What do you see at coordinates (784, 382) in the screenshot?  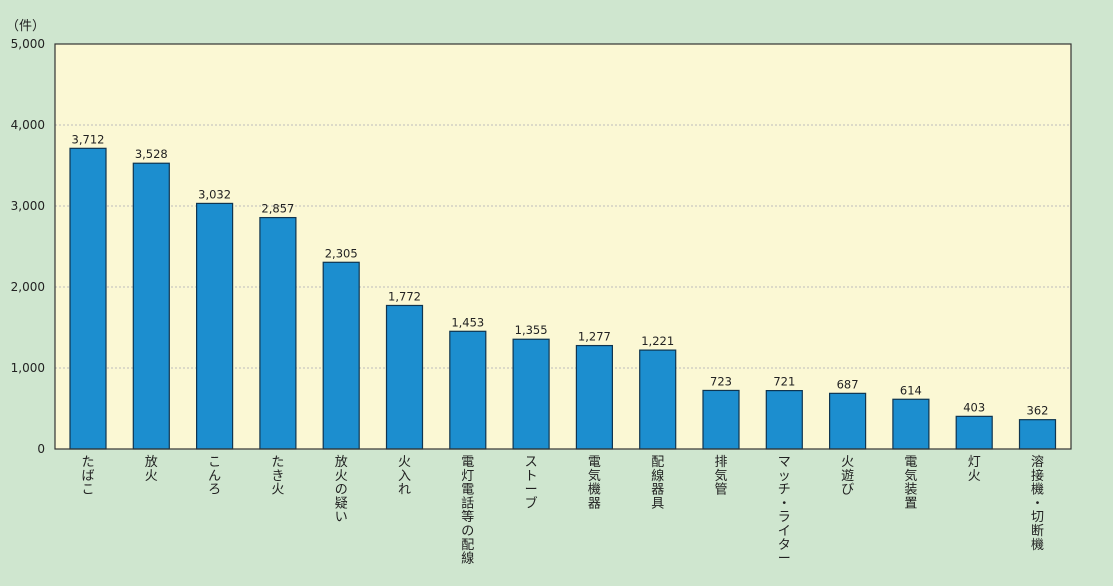 I see `data-label: 721` at bounding box center [784, 382].